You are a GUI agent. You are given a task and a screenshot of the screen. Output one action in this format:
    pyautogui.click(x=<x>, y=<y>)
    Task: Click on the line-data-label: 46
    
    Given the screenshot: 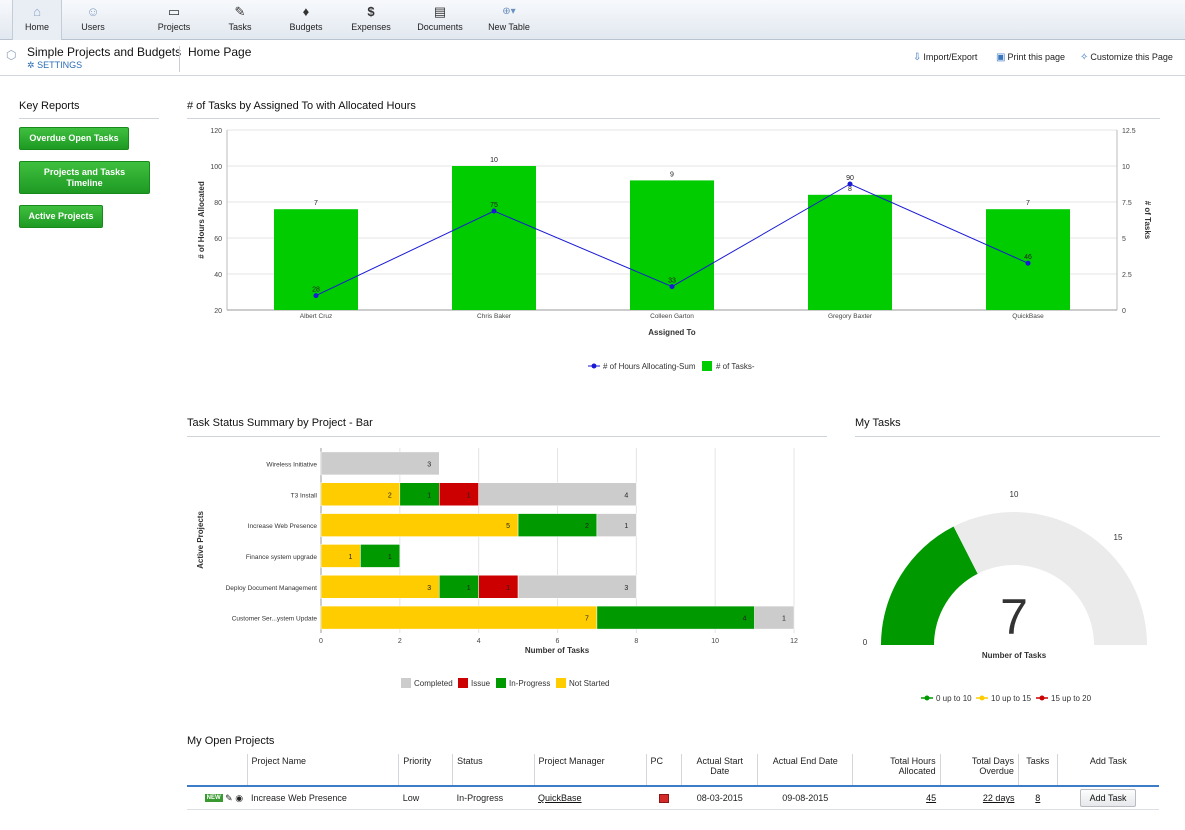 What is the action you would take?
    pyautogui.click(x=1028, y=257)
    